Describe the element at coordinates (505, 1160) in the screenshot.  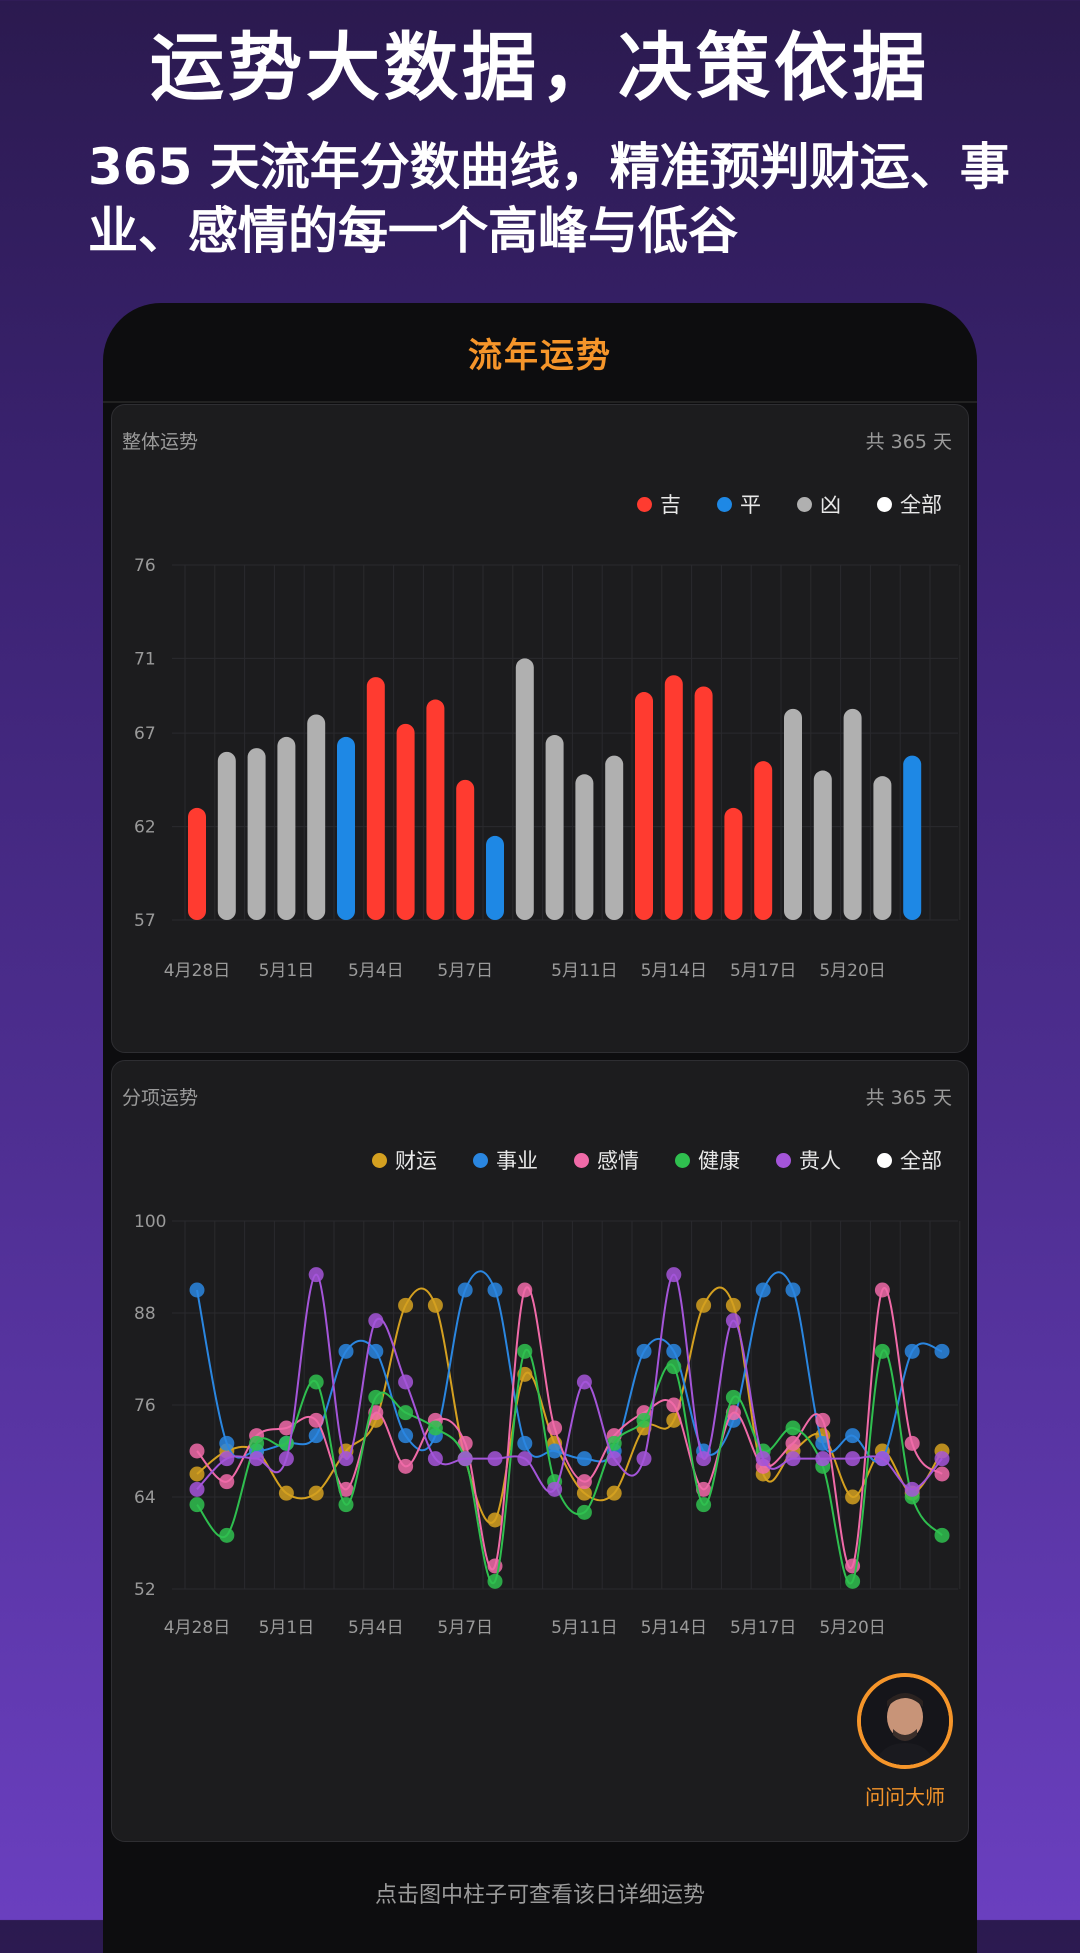
I see `sub-legend-item: 事业` at that location.